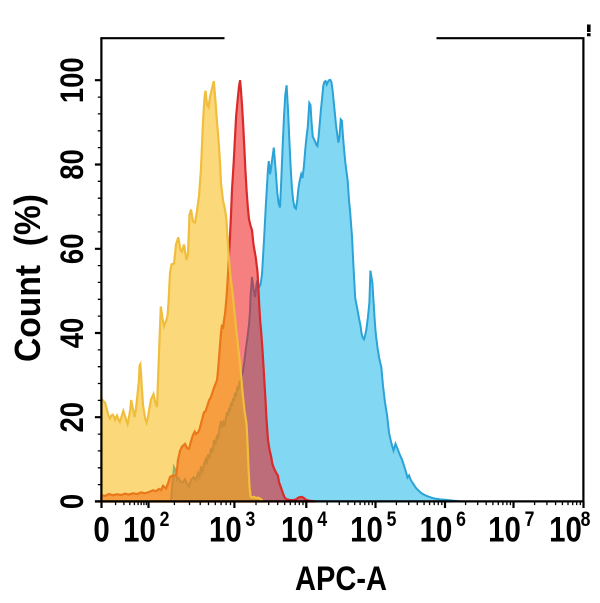 The width and height of the screenshot is (600, 603). I want to click on svg-text: Count (%), so click(27, 278).